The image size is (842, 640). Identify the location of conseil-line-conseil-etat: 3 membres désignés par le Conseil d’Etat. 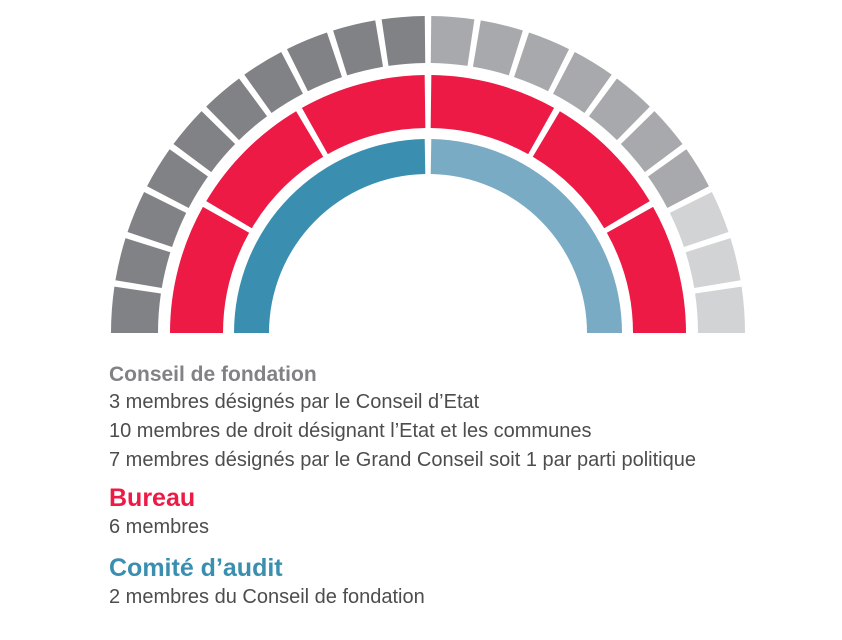
(294, 402).